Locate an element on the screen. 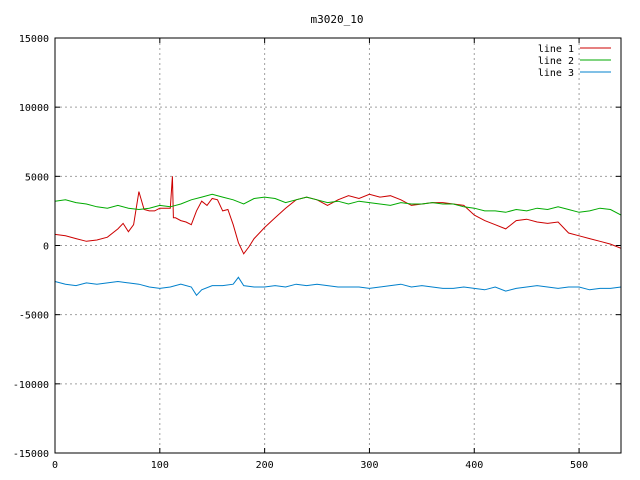  x-tick-label: 0 is located at coordinates (55, 465).